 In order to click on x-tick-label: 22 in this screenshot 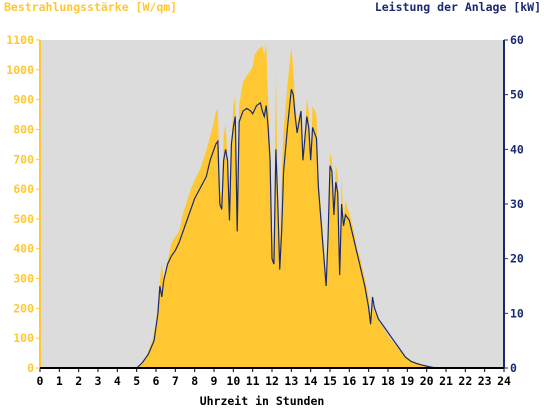, I will do `click(465, 381)`.